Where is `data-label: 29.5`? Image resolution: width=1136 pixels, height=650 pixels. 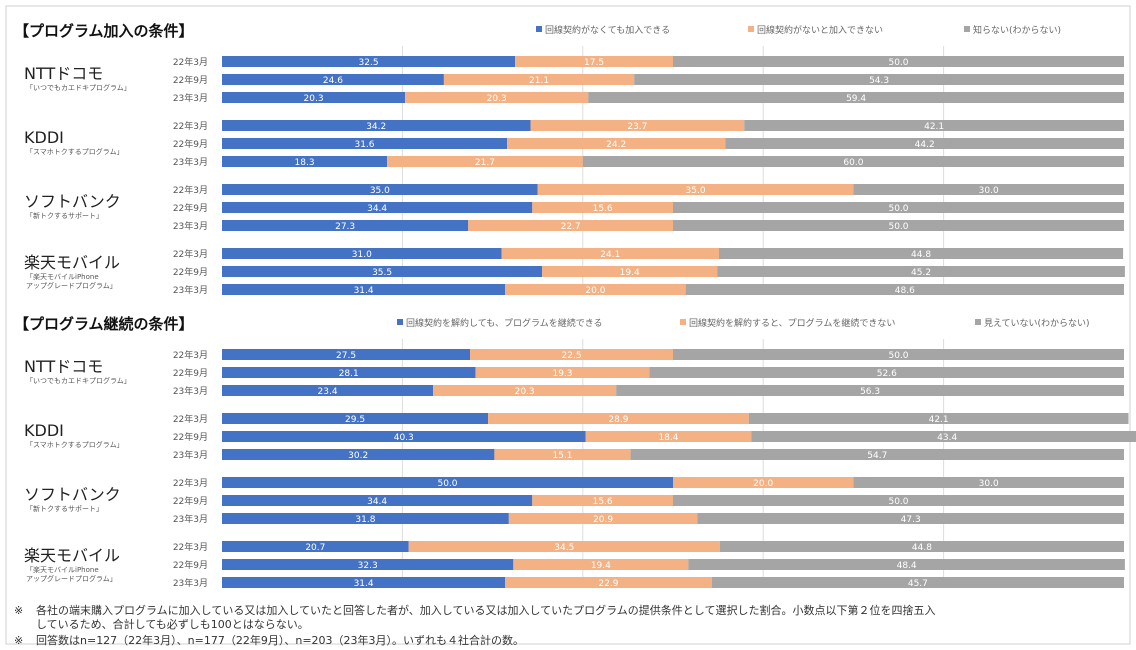 data-label: 29.5 is located at coordinates (355, 420).